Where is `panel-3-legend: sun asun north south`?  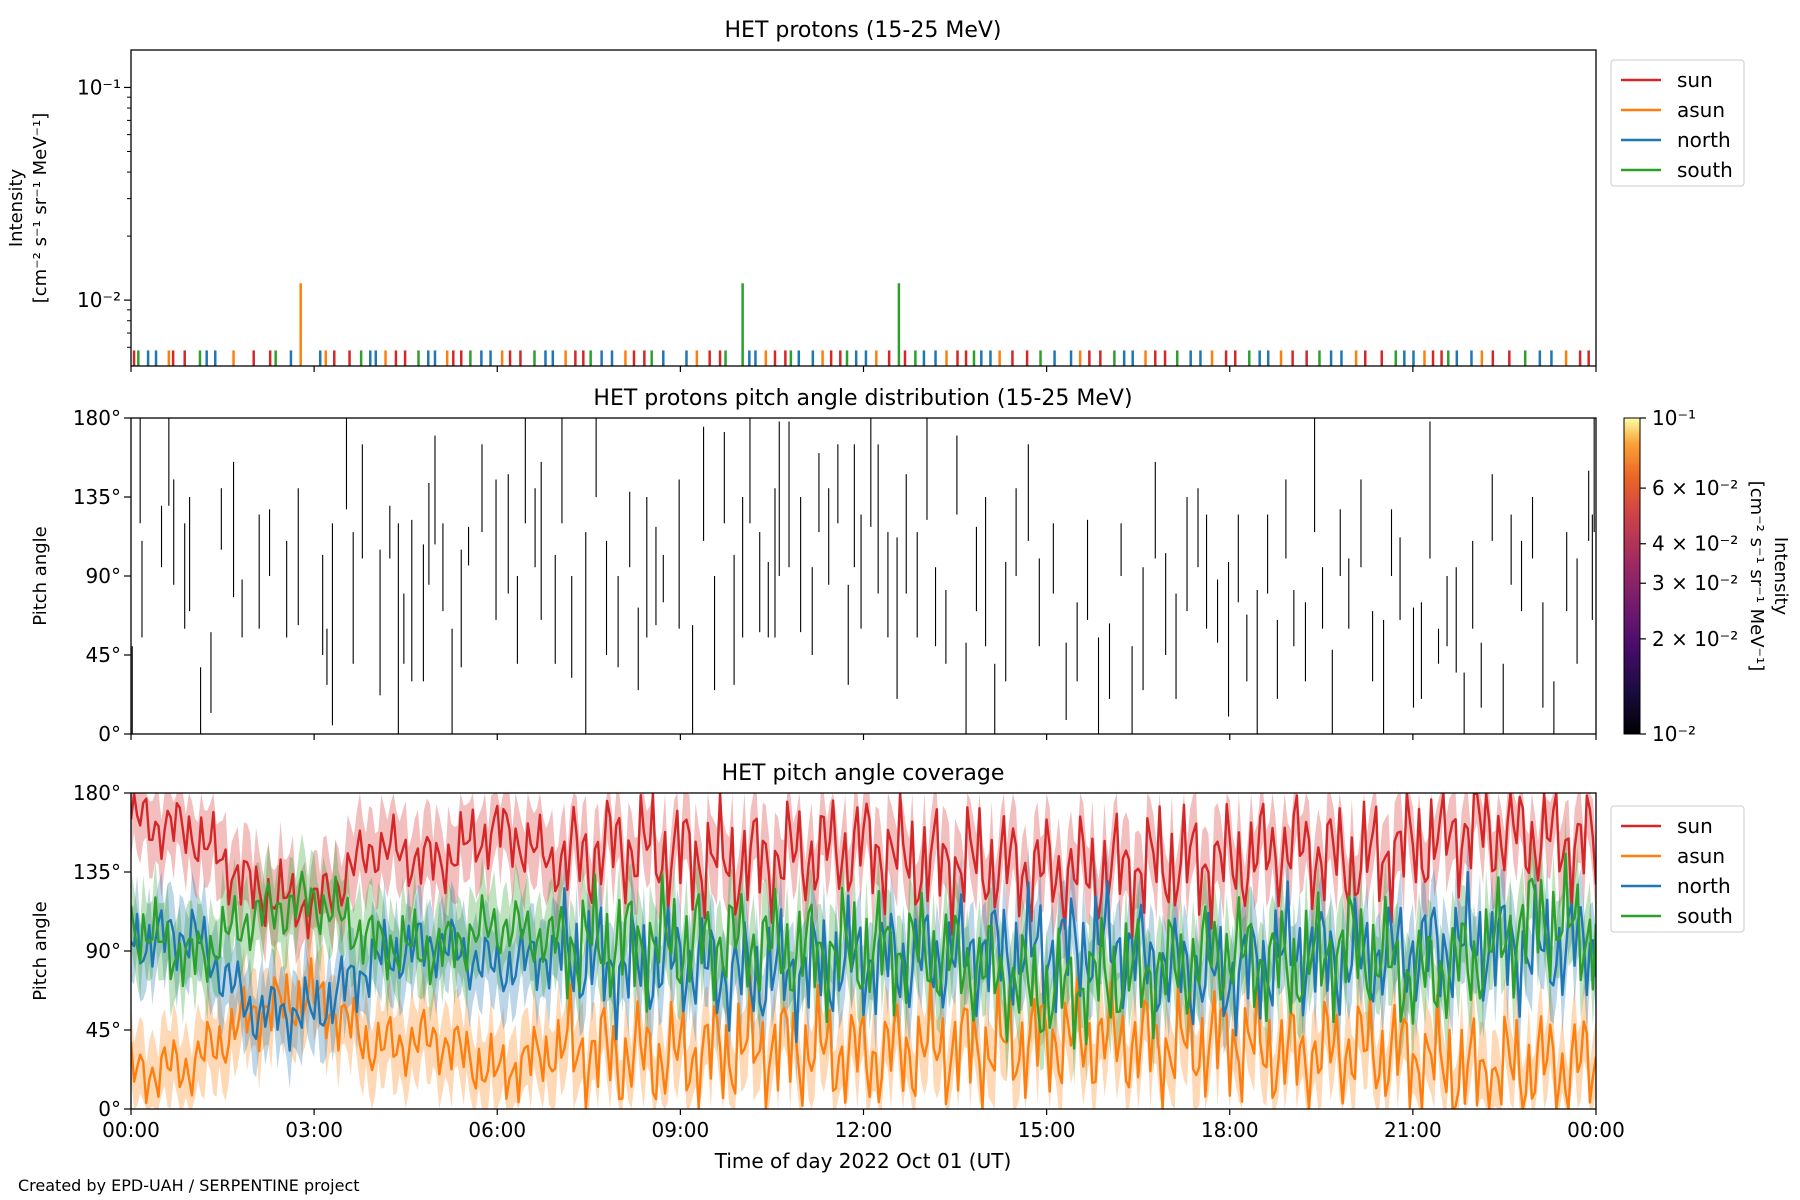
panel-3-legend: sun asun north south is located at coordinates (1677, 869).